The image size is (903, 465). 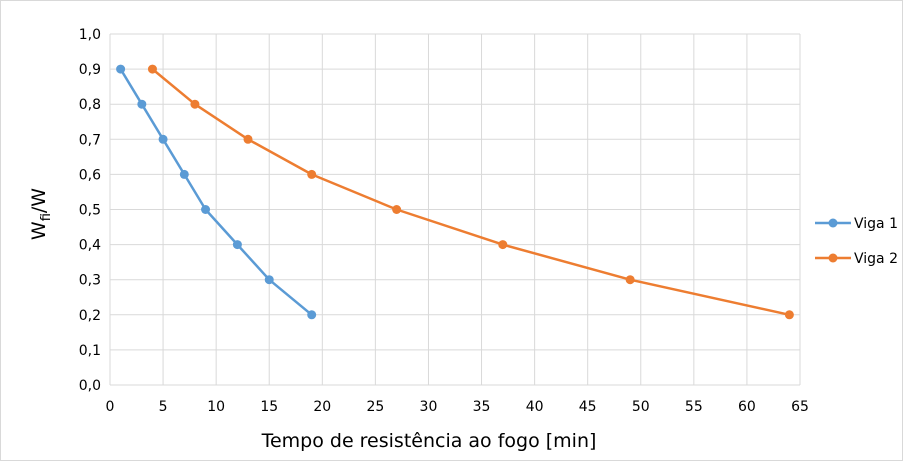 I want to click on x-tick-label: 10, so click(x=216, y=407).